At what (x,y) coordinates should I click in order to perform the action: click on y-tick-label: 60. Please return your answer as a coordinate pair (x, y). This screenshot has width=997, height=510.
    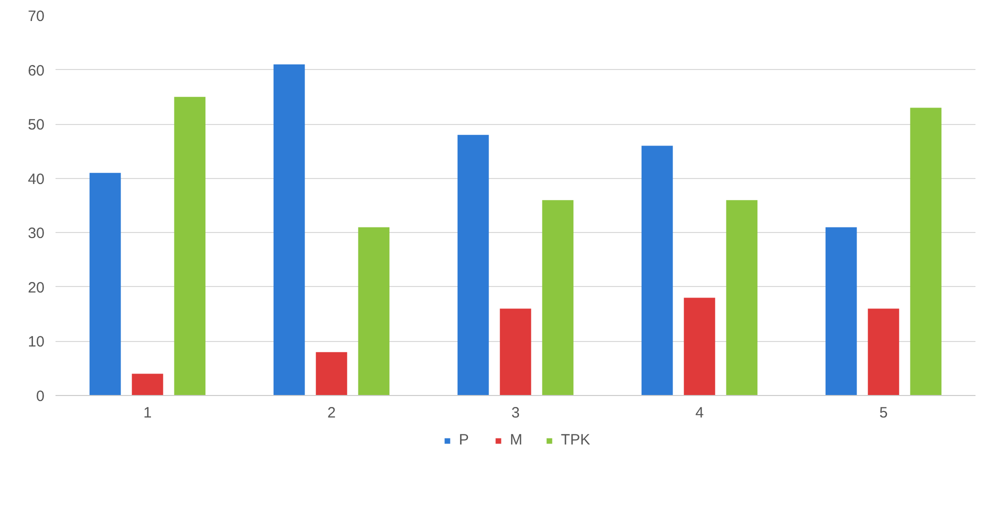
    Looking at the image, I should click on (36, 71).